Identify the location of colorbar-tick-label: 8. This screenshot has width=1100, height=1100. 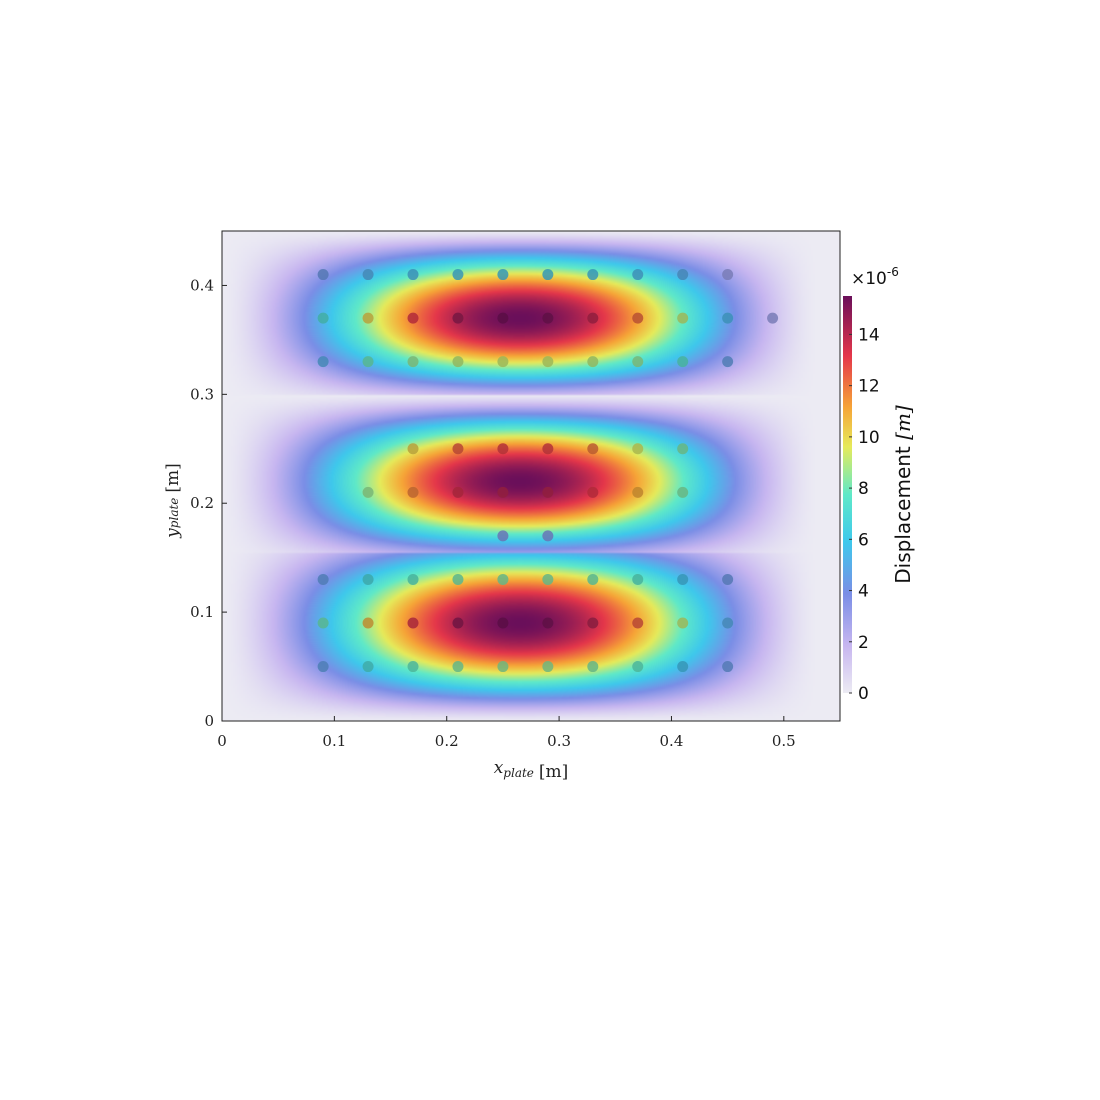
(863, 489).